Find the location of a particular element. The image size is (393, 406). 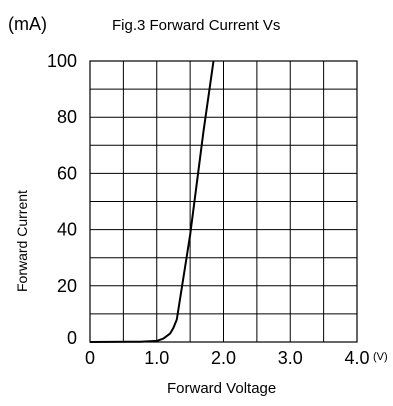

x-tick-label: 0 is located at coordinates (90, 358).